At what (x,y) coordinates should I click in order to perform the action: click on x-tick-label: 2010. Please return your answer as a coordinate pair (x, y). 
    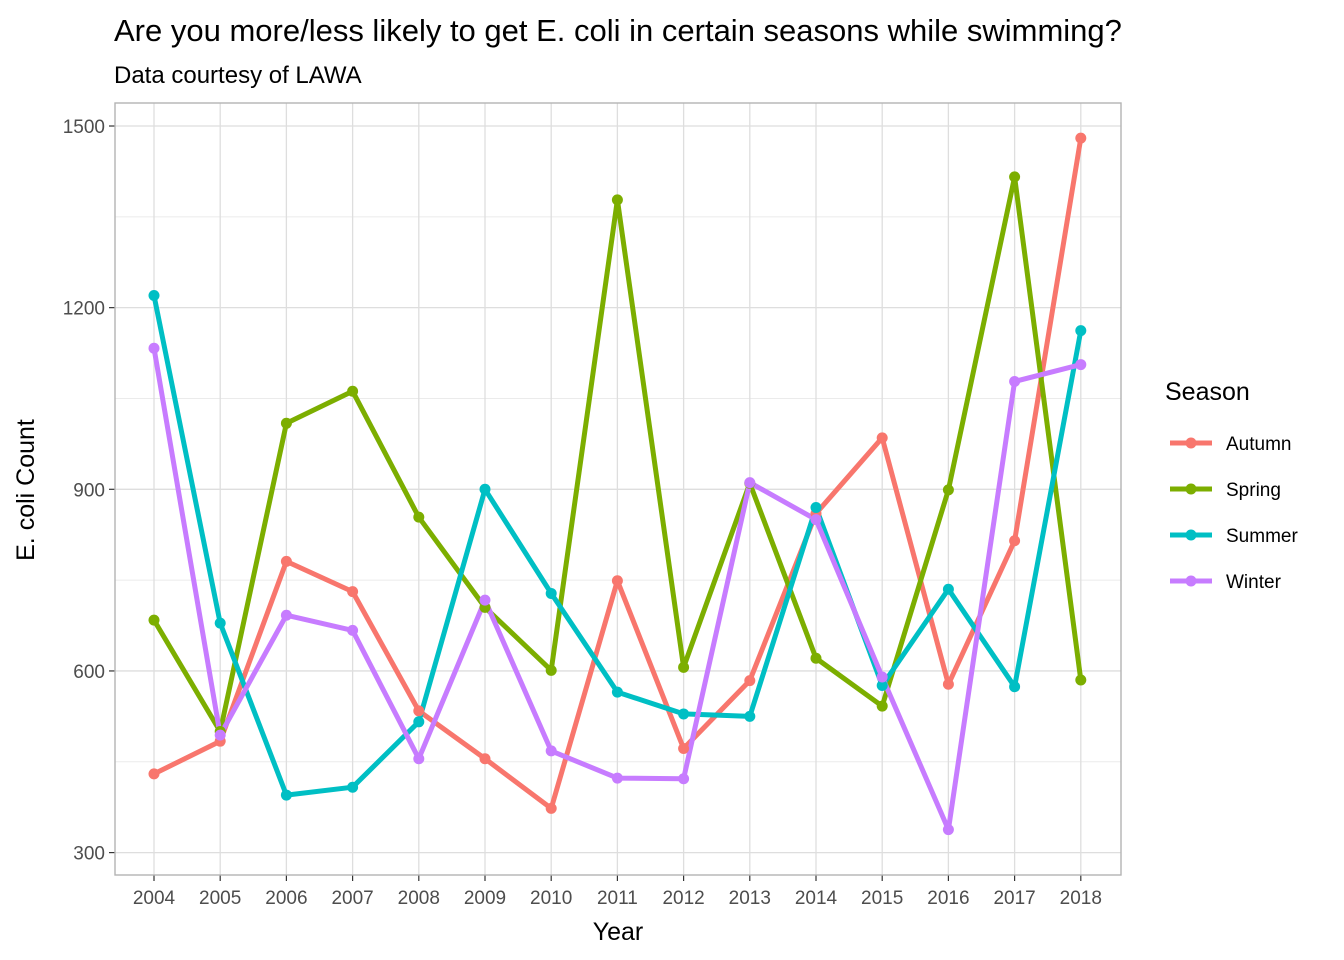
    Looking at the image, I should click on (551, 898).